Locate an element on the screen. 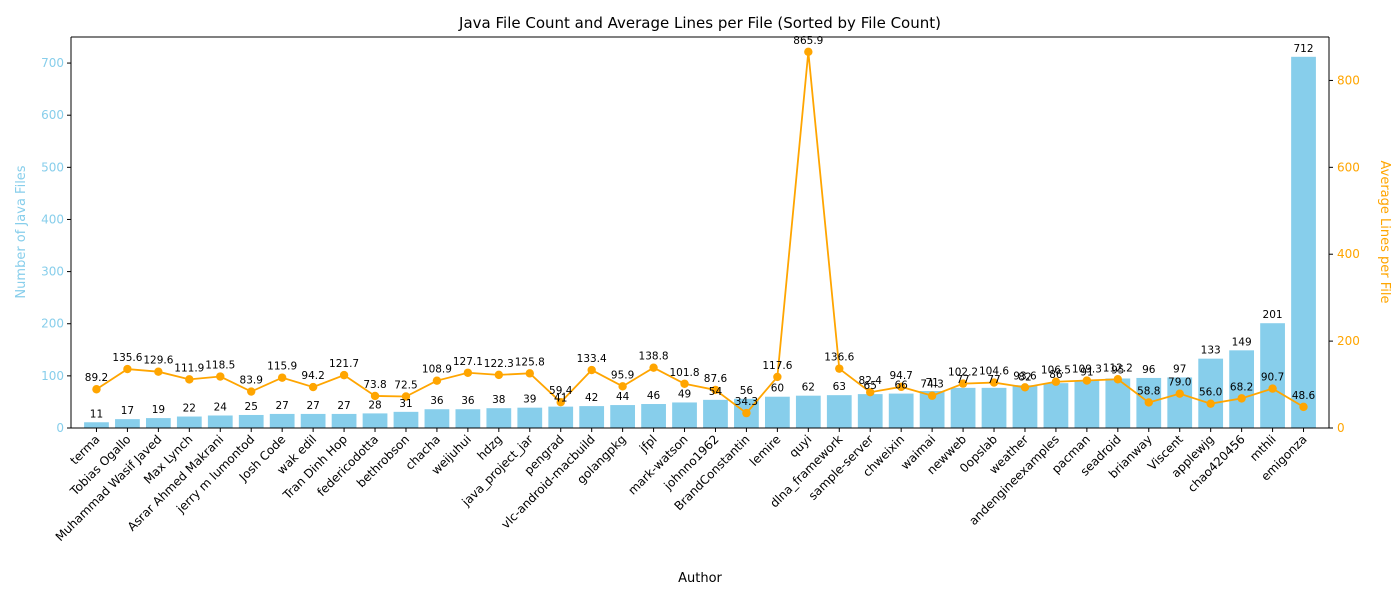 The height and width of the screenshot is (604, 1400). y-right-tick-label: 400 is located at coordinates (1348, 254).